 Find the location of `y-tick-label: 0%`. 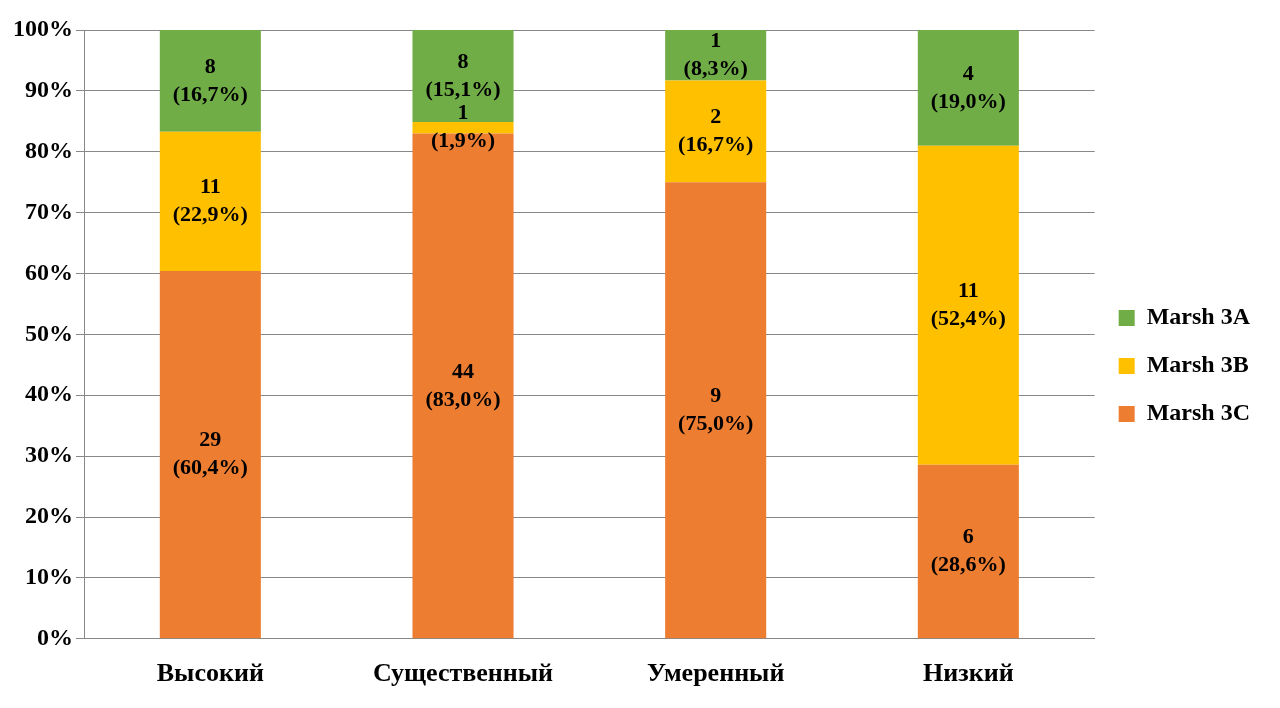

y-tick-label: 0% is located at coordinates (55, 637).